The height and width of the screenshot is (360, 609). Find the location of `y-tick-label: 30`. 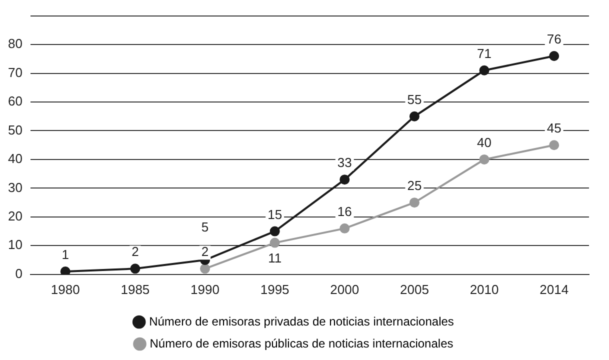

y-tick-label: 30 is located at coordinates (15, 187).